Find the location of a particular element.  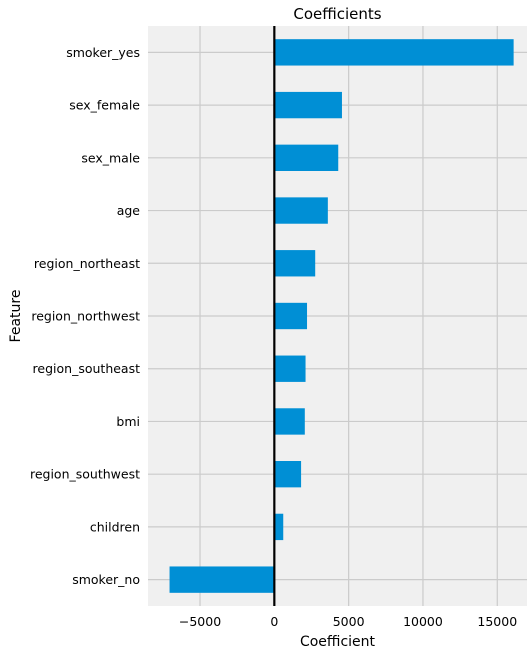

y-tick-label: age is located at coordinates (129, 210).